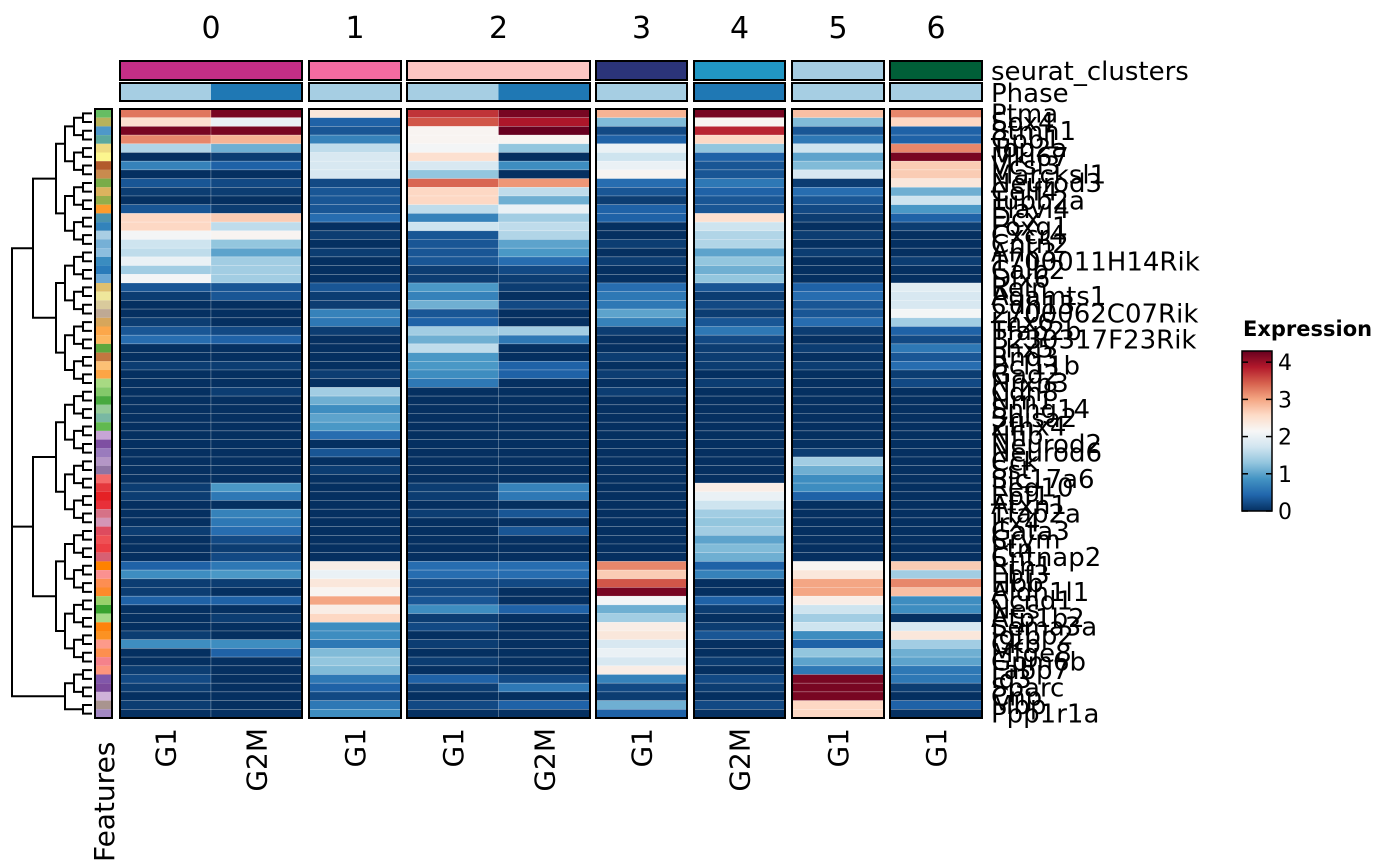 The image size is (1400, 866). What do you see at coordinates (1306, 421) in the screenshot?
I see `color-legend: Expression 0 1 2 3 4` at bounding box center [1306, 421].